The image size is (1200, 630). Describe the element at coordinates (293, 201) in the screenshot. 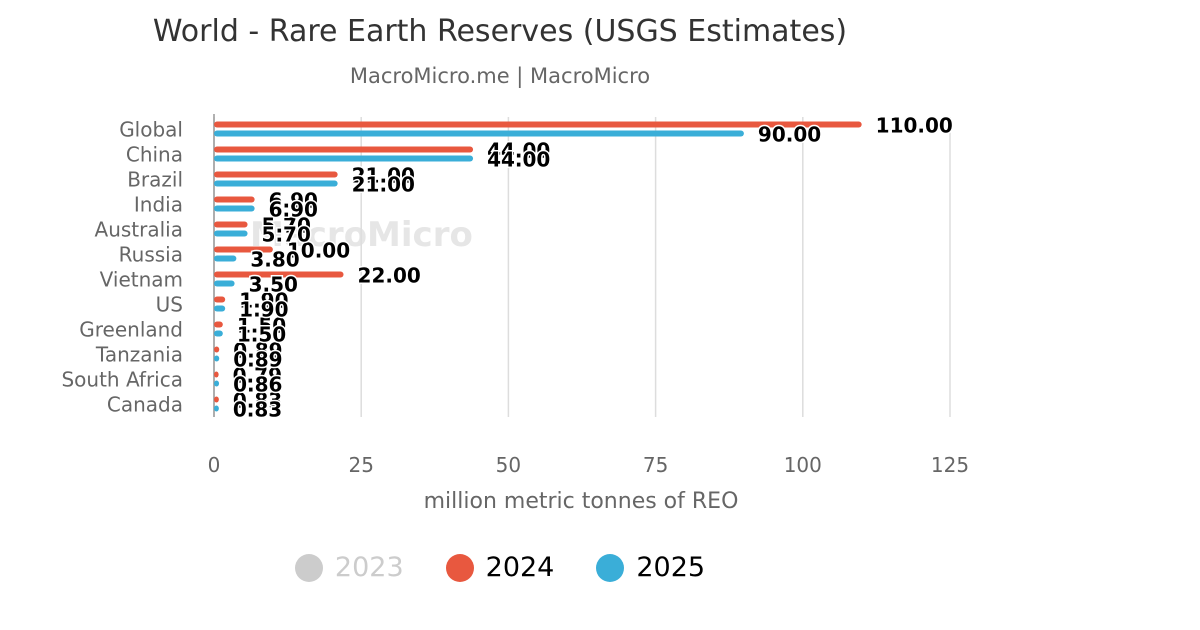

I see `data-label-2024: 6.90` at that location.